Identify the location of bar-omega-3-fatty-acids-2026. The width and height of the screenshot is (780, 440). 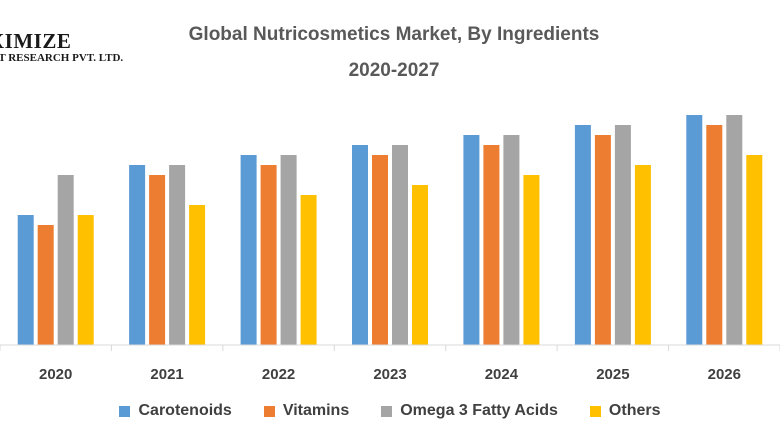
(734, 230).